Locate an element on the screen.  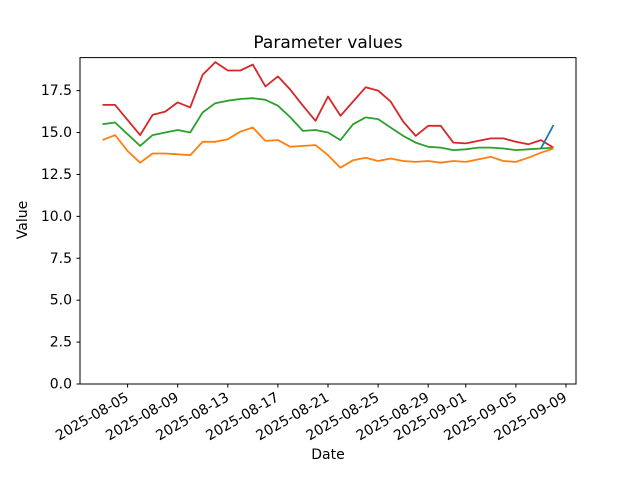
green-series-line is located at coordinates (328, 124).